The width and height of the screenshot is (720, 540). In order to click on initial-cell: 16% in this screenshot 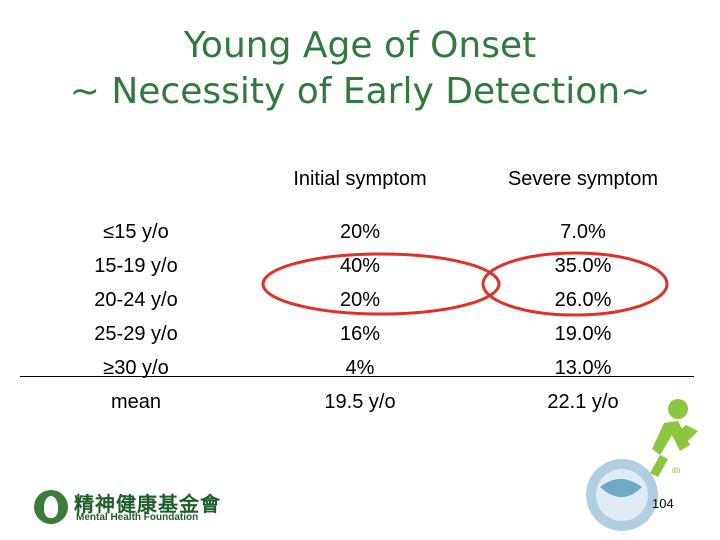, I will do `click(360, 334)`.